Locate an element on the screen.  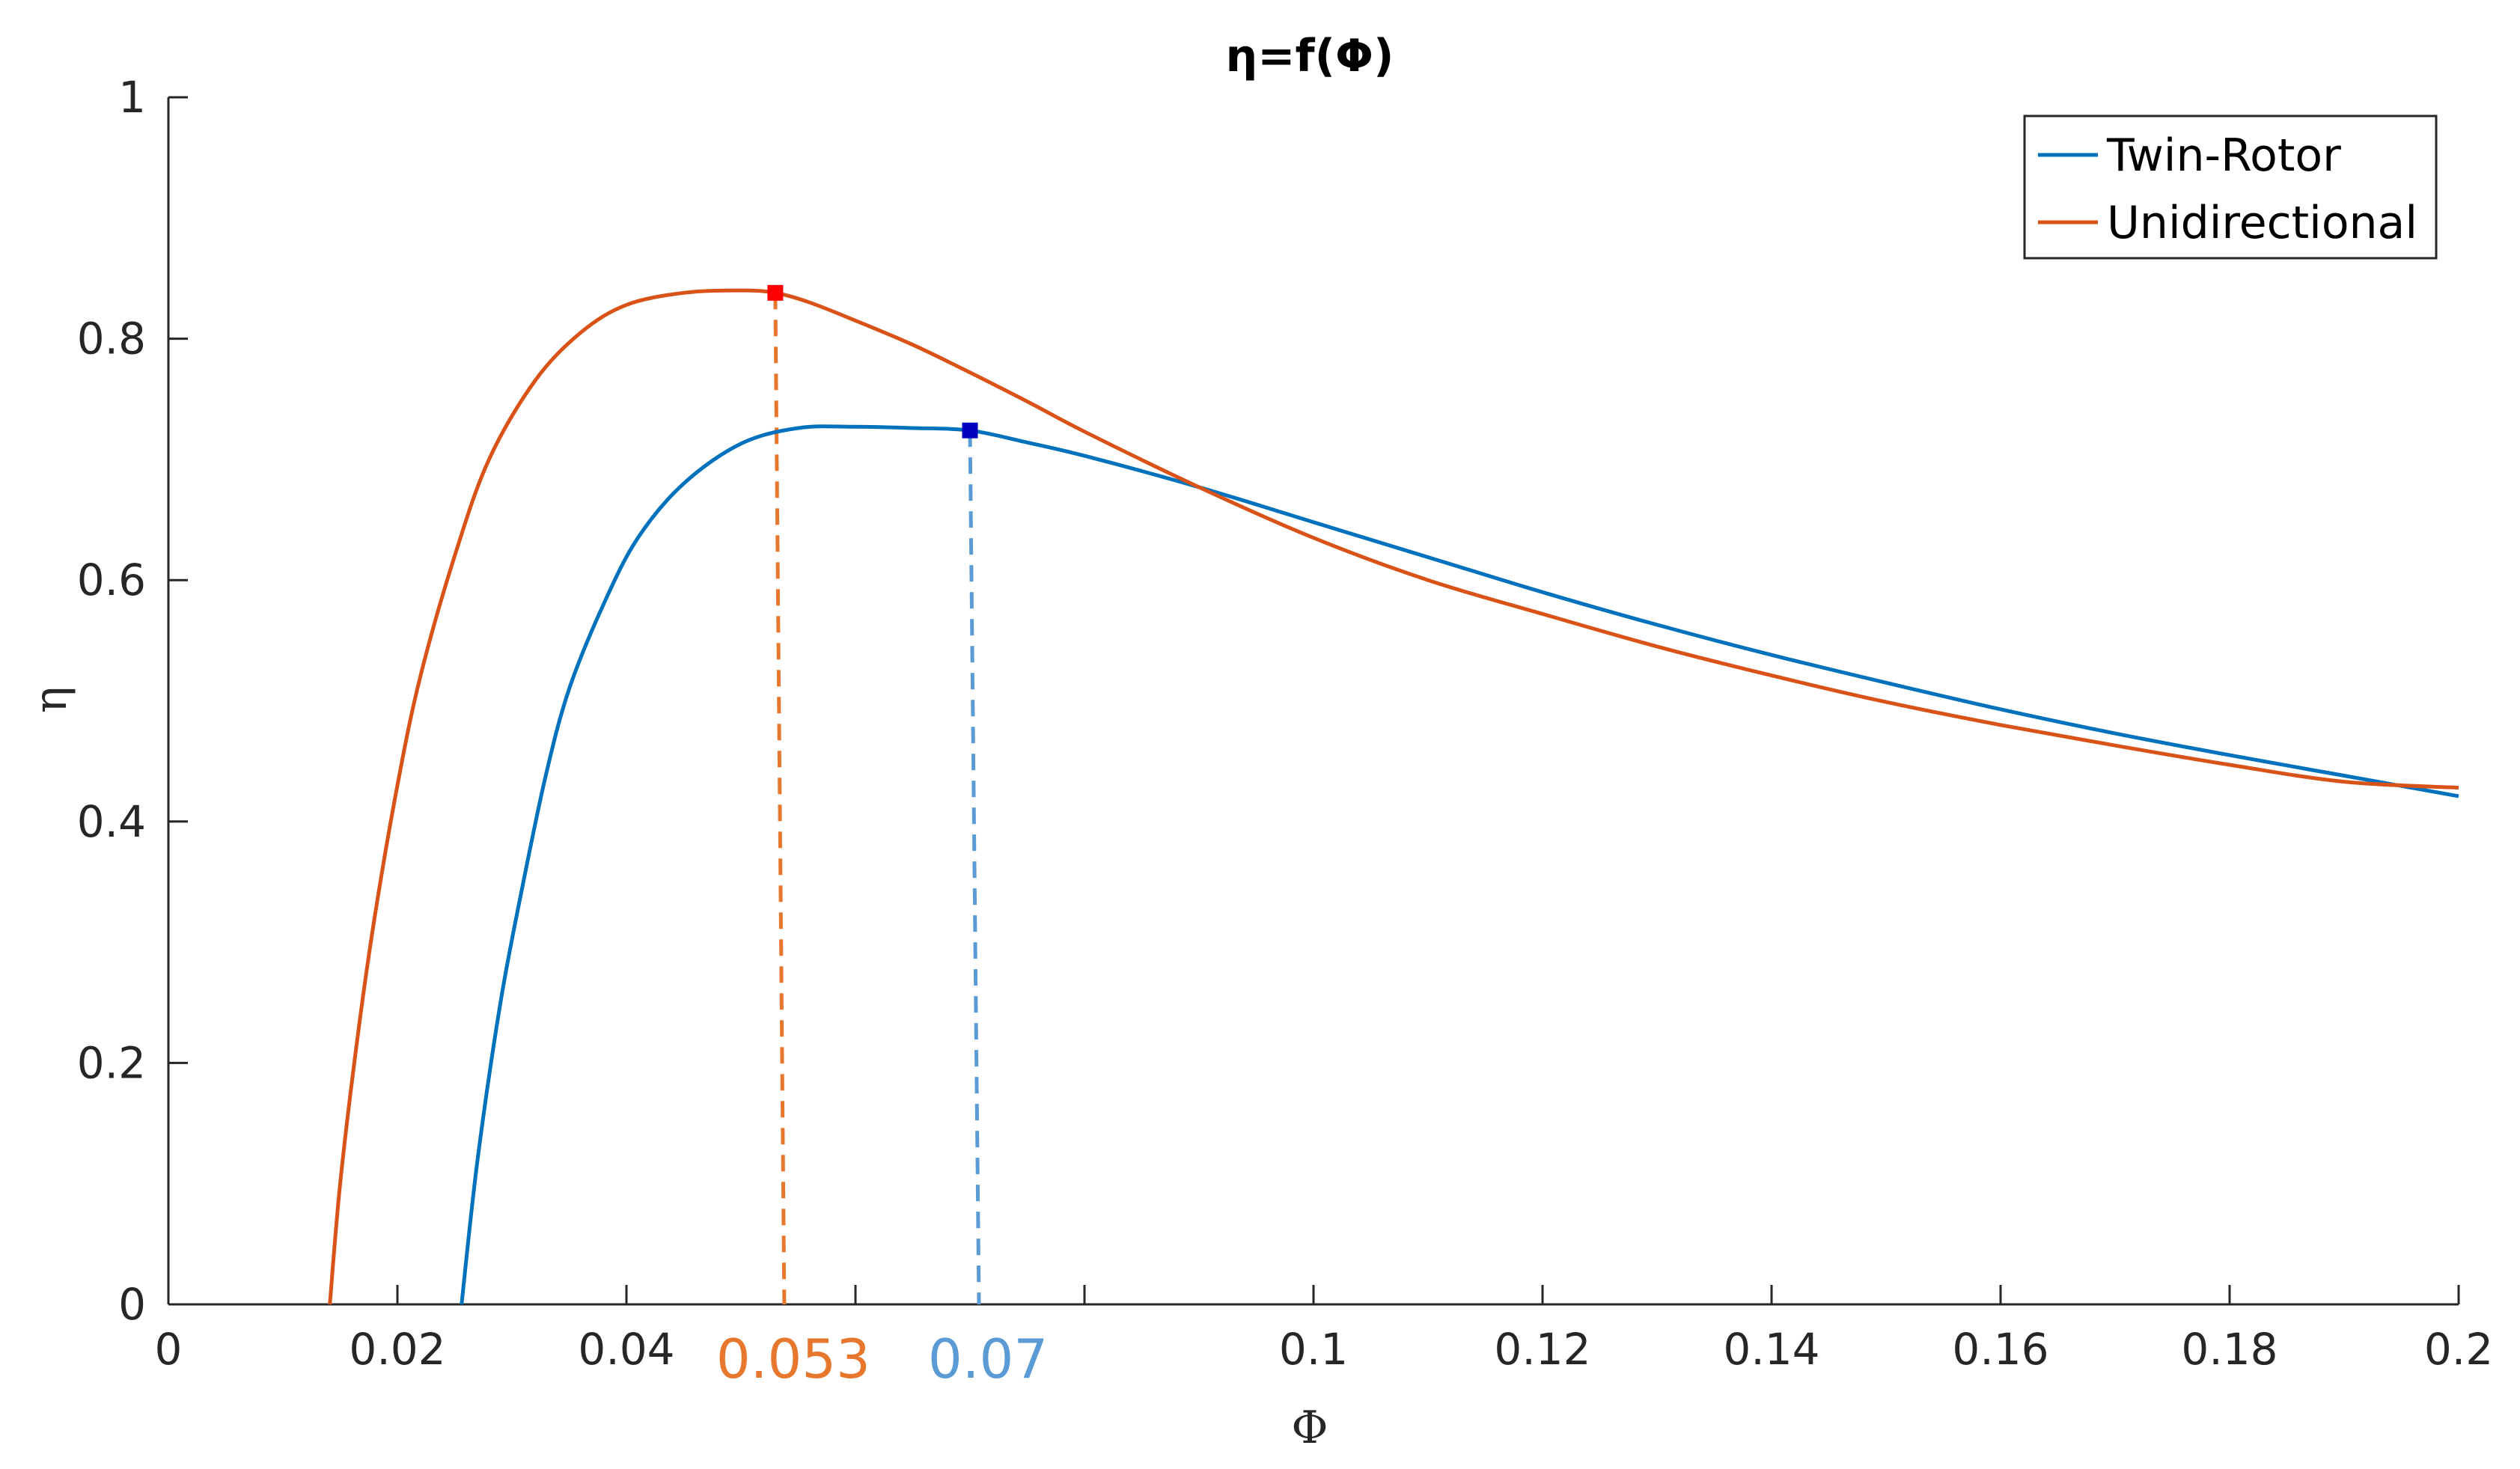
dashed-drop-lines is located at coordinates (877, 799).